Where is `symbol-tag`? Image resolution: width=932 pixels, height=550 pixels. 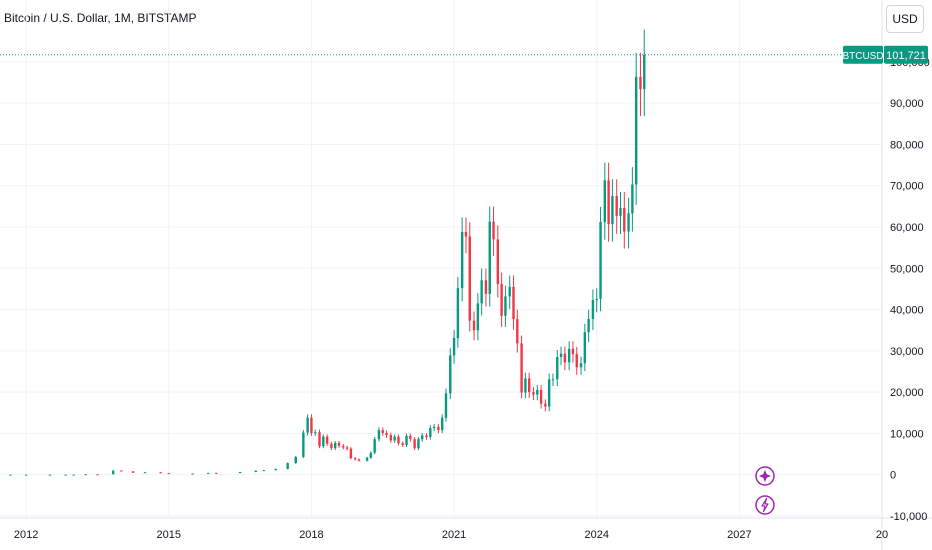
symbol-tag is located at coordinates (863, 54).